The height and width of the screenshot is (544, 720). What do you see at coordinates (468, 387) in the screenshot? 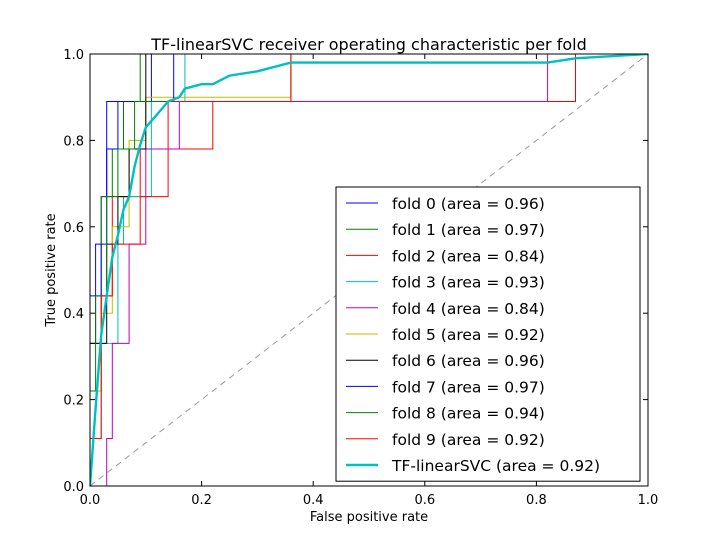
I see `legend-label-7: fold 7 (area = 0.97)` at bounding box center [468, 387].